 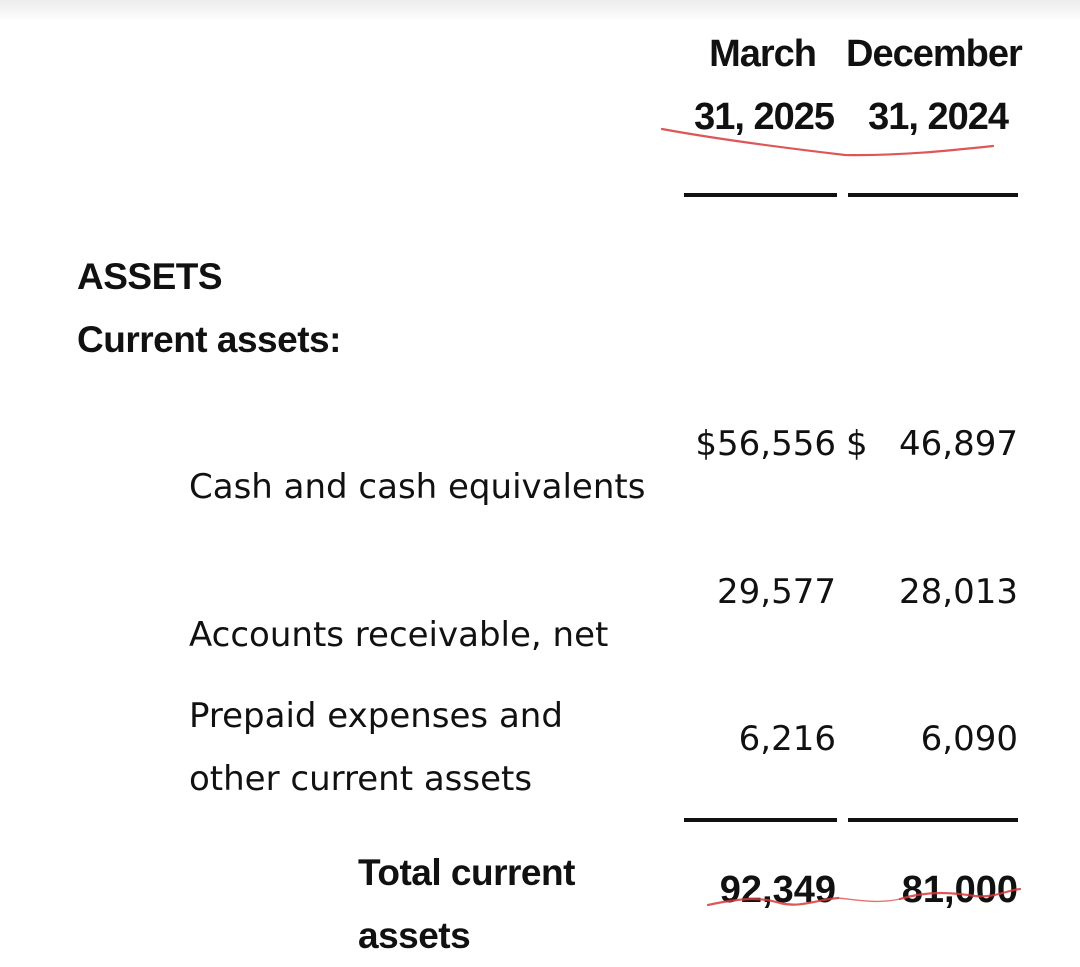 I want to click on row-value-cash-2025: $56,556, so click(x=765, y=444).